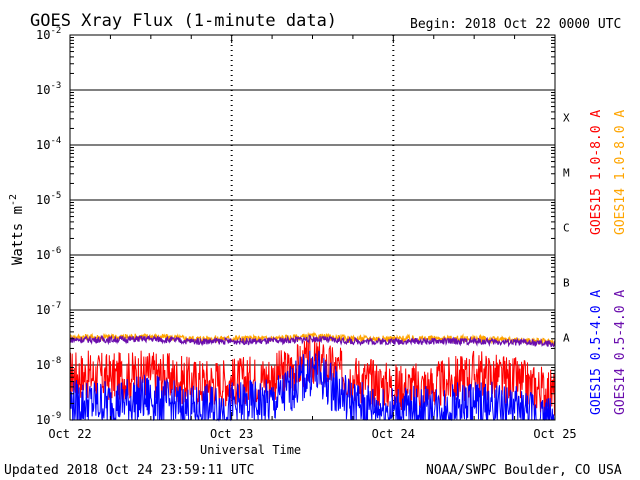 Image resolution: width=640 pixels, height=480 pixels. What do you see at coordinates (55, 251) in the screenshot?
I see `y-tick-exponent: -6` at bounding box center [55, 251].